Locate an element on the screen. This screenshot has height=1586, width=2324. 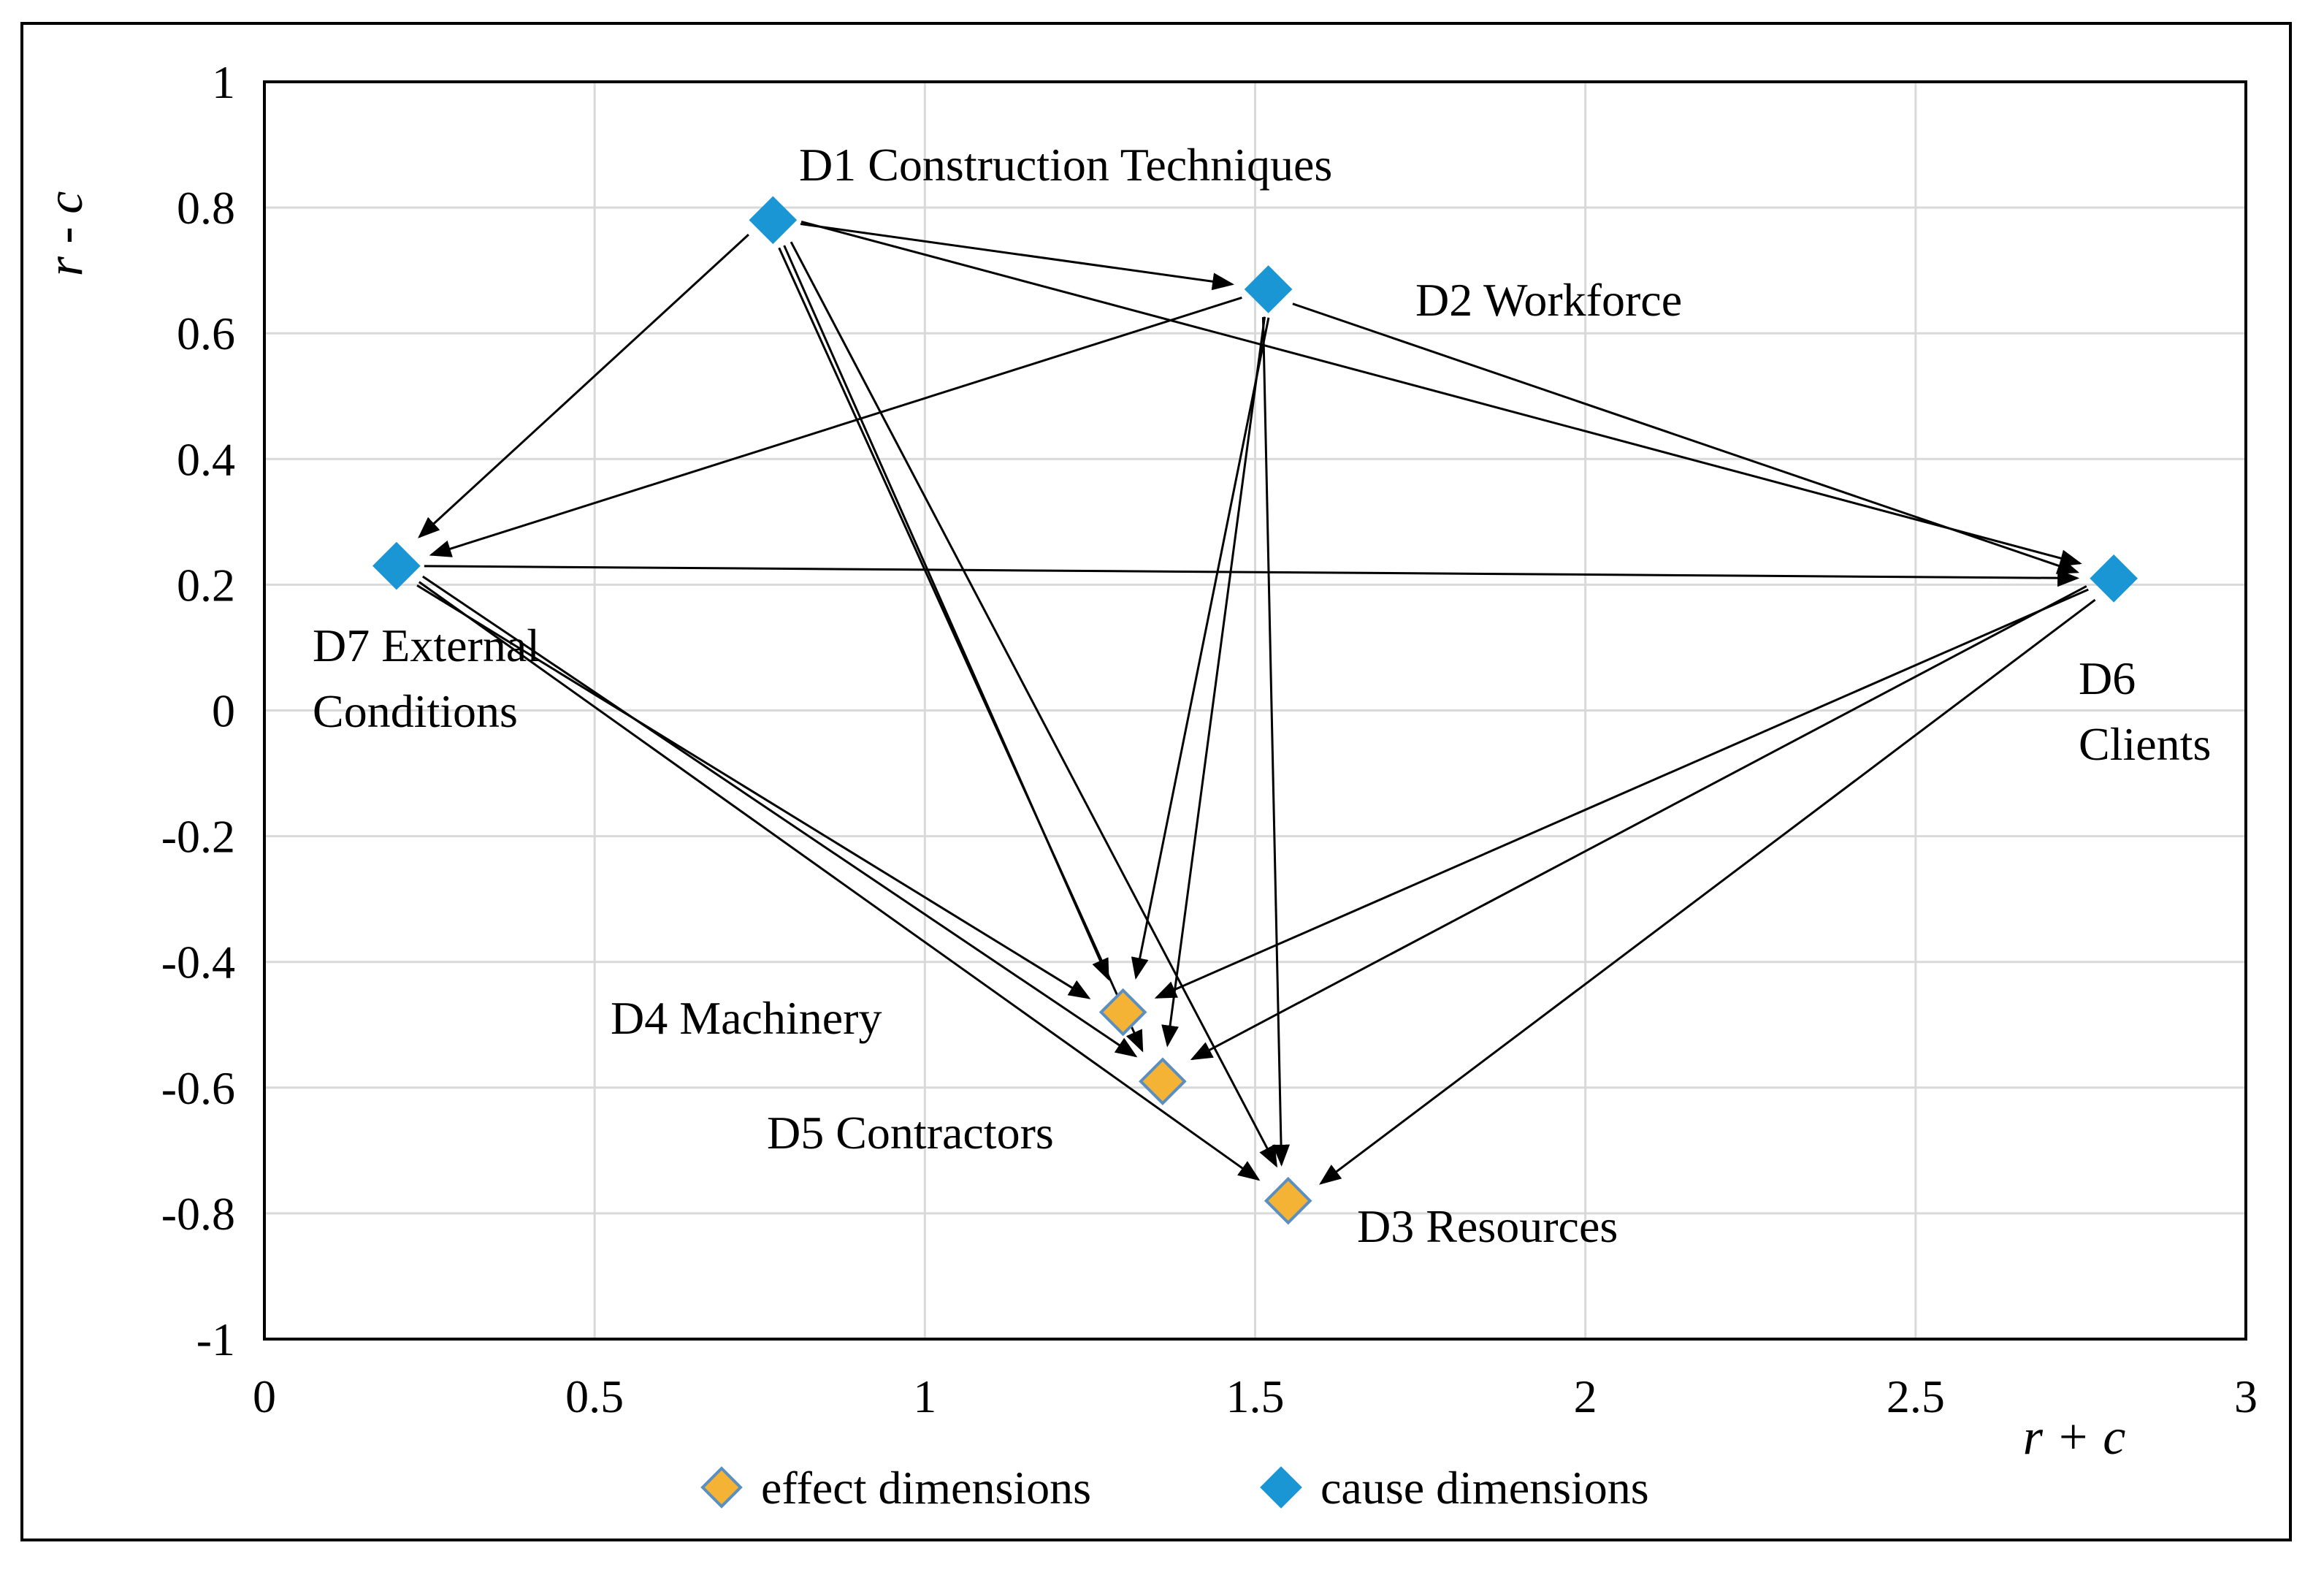
arrow-d2-d6 is located at coordinates (1686, 438).